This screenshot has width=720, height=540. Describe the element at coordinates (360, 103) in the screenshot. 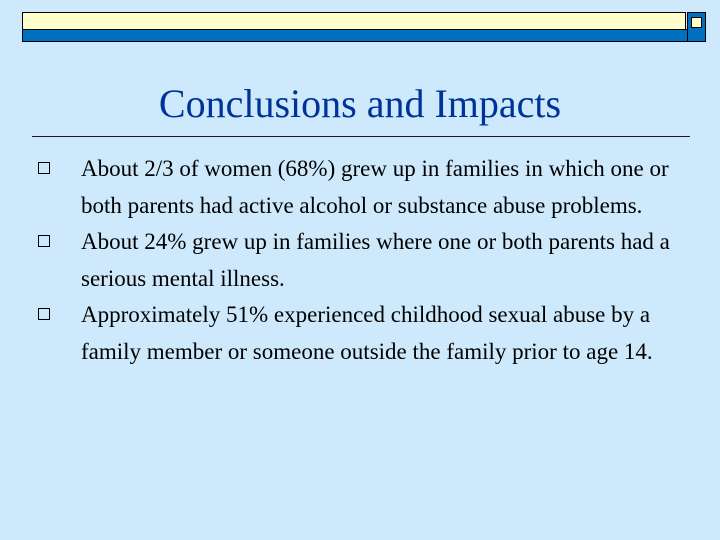

I see `slide-title: Conclusions and Impacts` at that location.